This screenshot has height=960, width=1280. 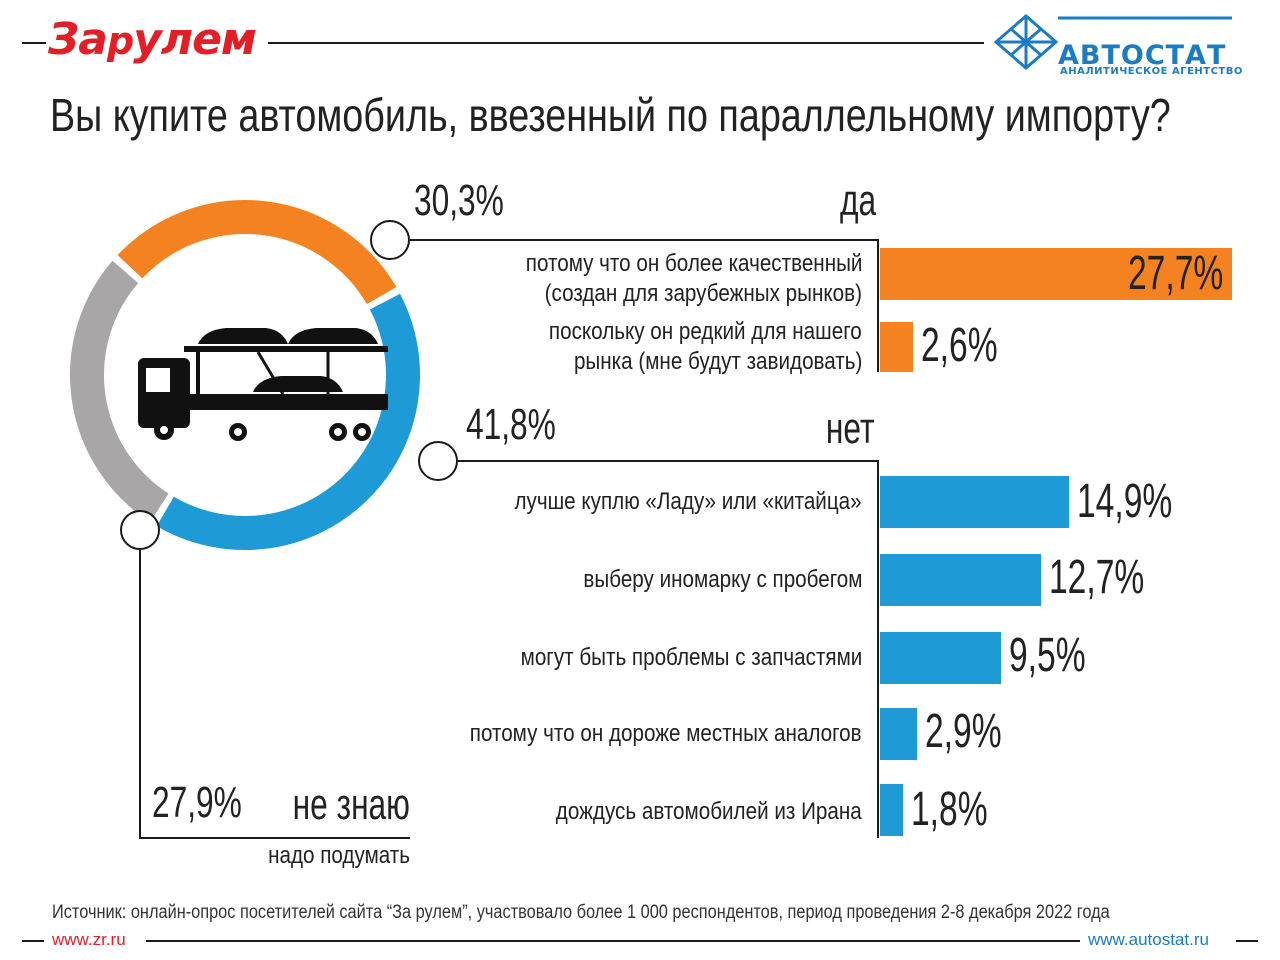 I want to click on value-no-4: 2,9%, so click(x=963, y=731).